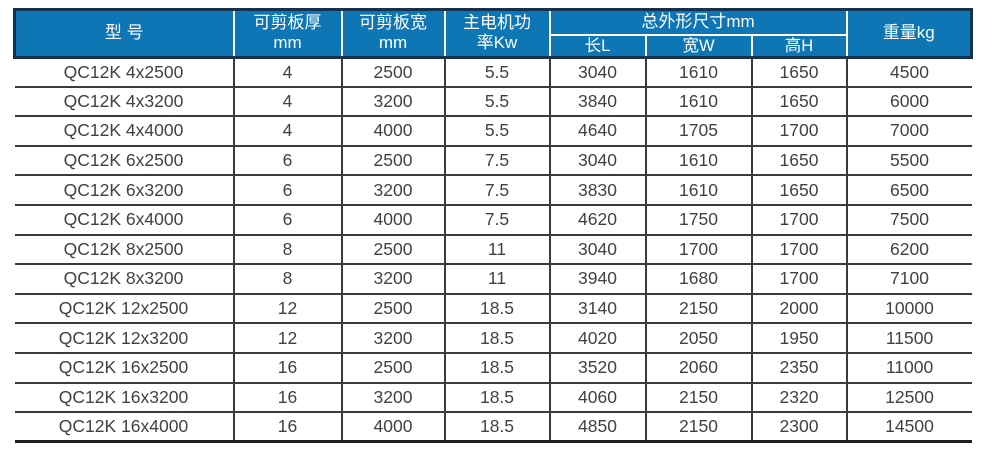 The image size is (992, 450). Describe the element at coordinates (698, 131) in the screenshot. I see `cell-overall-width: 1705` at that location.